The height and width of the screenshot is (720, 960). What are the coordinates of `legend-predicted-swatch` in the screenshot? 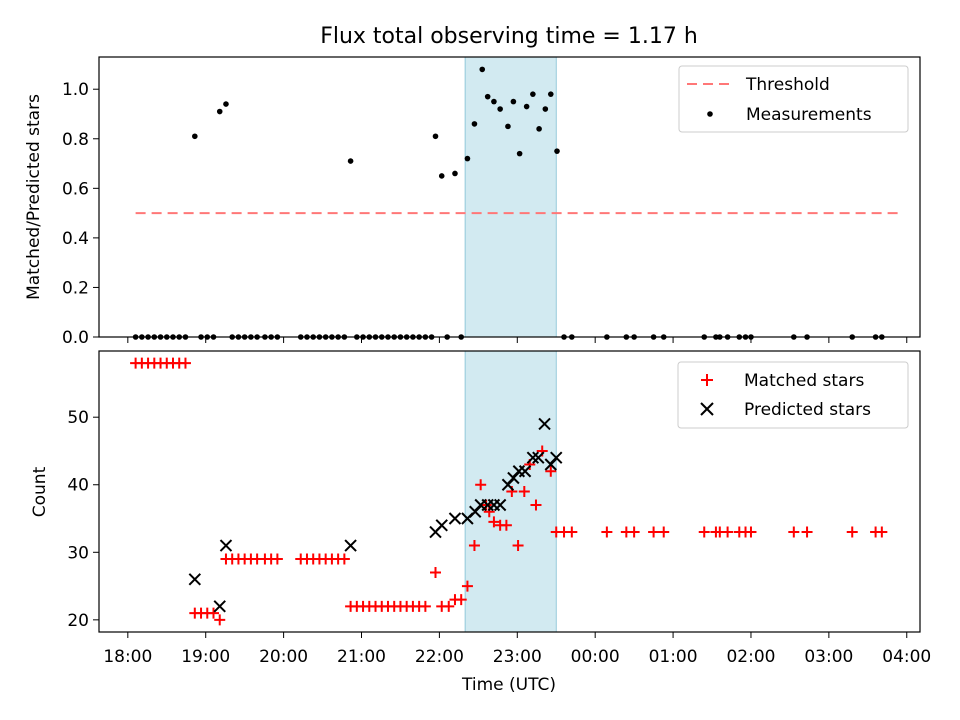 It's located at (707, 409).